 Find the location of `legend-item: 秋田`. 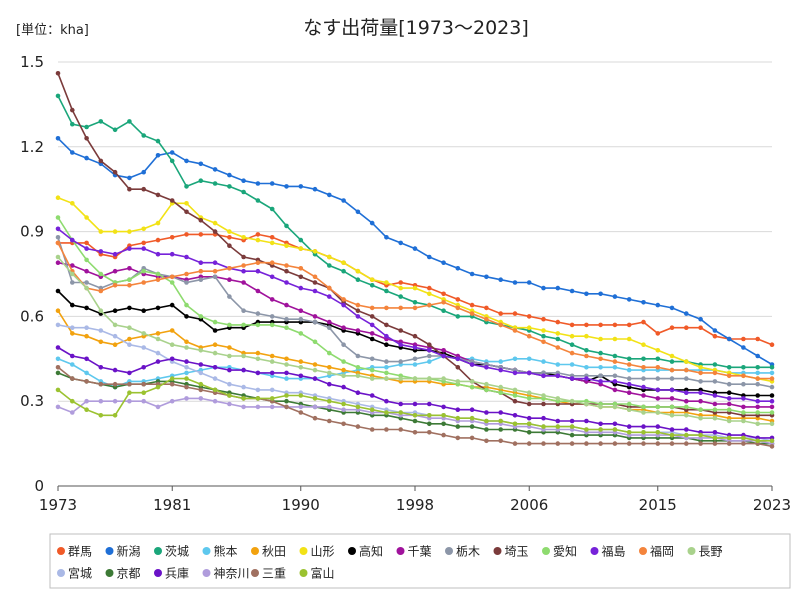

legend-item: 秋田 is located at coordinates (268, 552).